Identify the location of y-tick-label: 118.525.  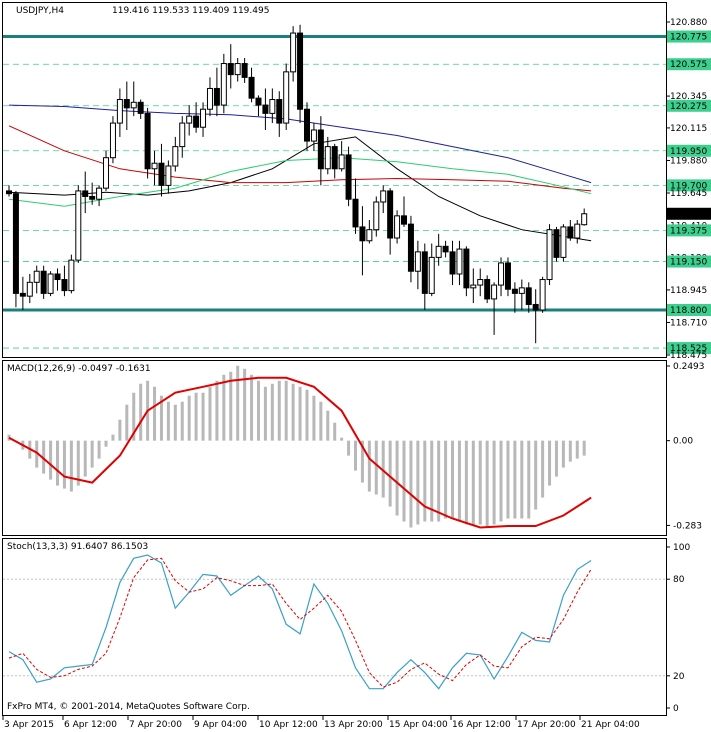
(688, 349).